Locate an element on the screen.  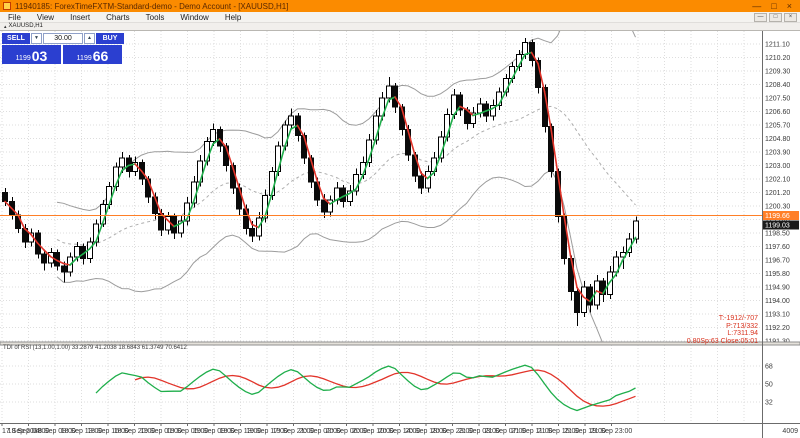
svg-text: 18 Sep 16:00 is located at coordinates (108, 431).